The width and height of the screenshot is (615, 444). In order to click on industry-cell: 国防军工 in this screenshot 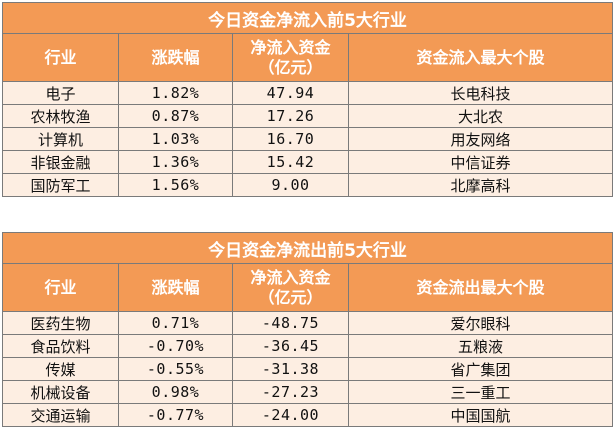, I will do `click(60, 185)`.